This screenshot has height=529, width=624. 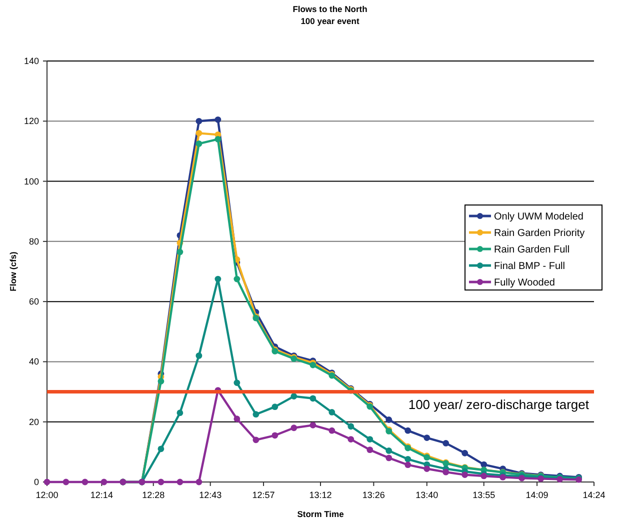 I want to click on y-tick-label: 140, so click(x=31, y=61).